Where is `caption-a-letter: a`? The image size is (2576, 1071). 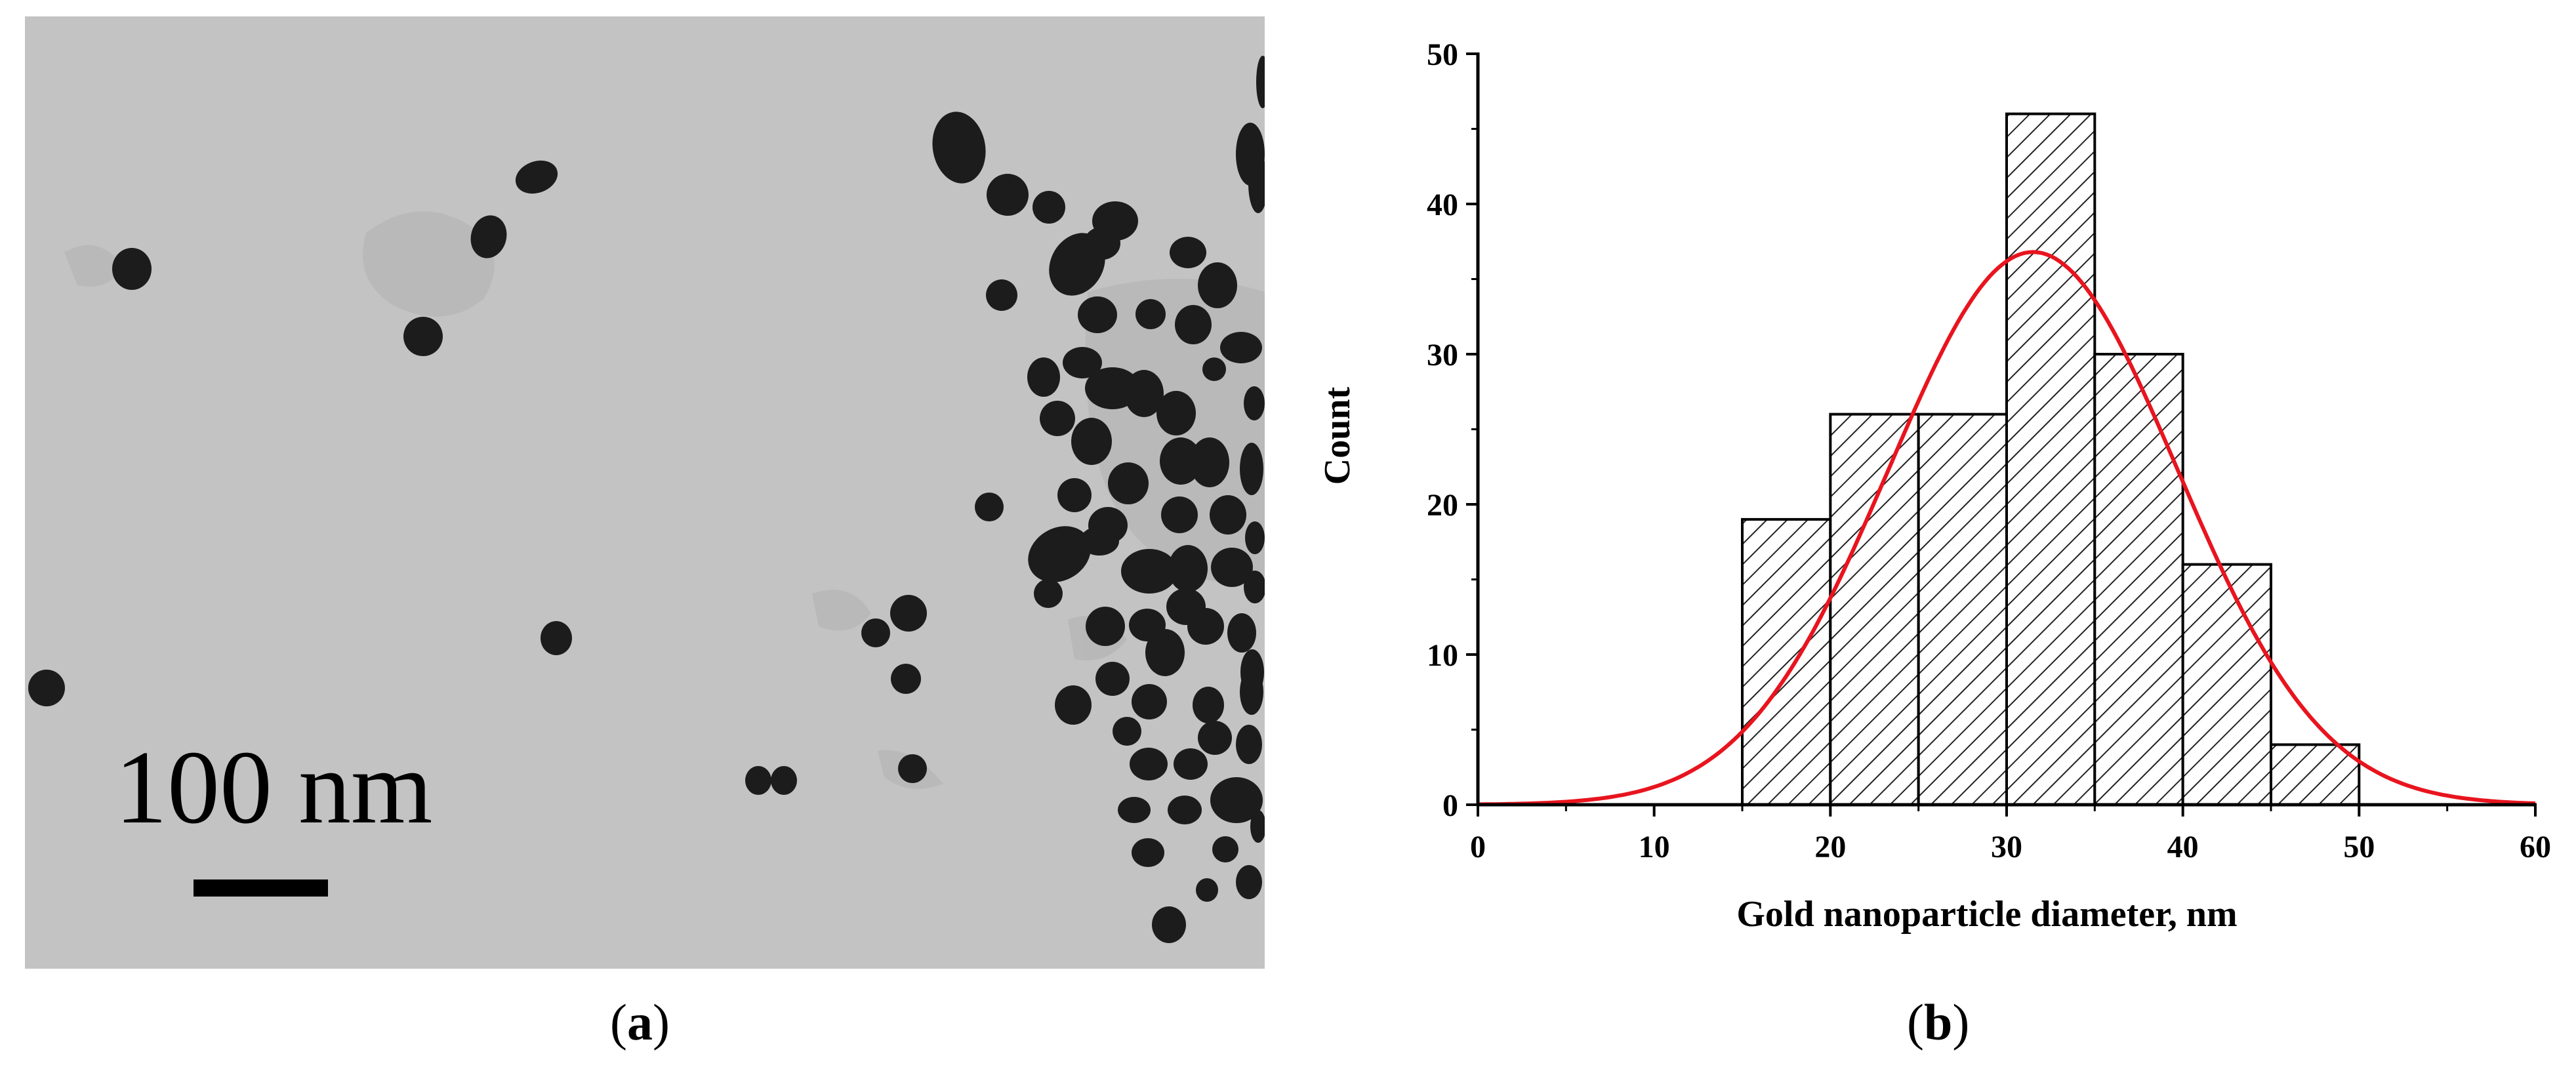
caption-a-letter: a is located at coordinates (639, 1022).